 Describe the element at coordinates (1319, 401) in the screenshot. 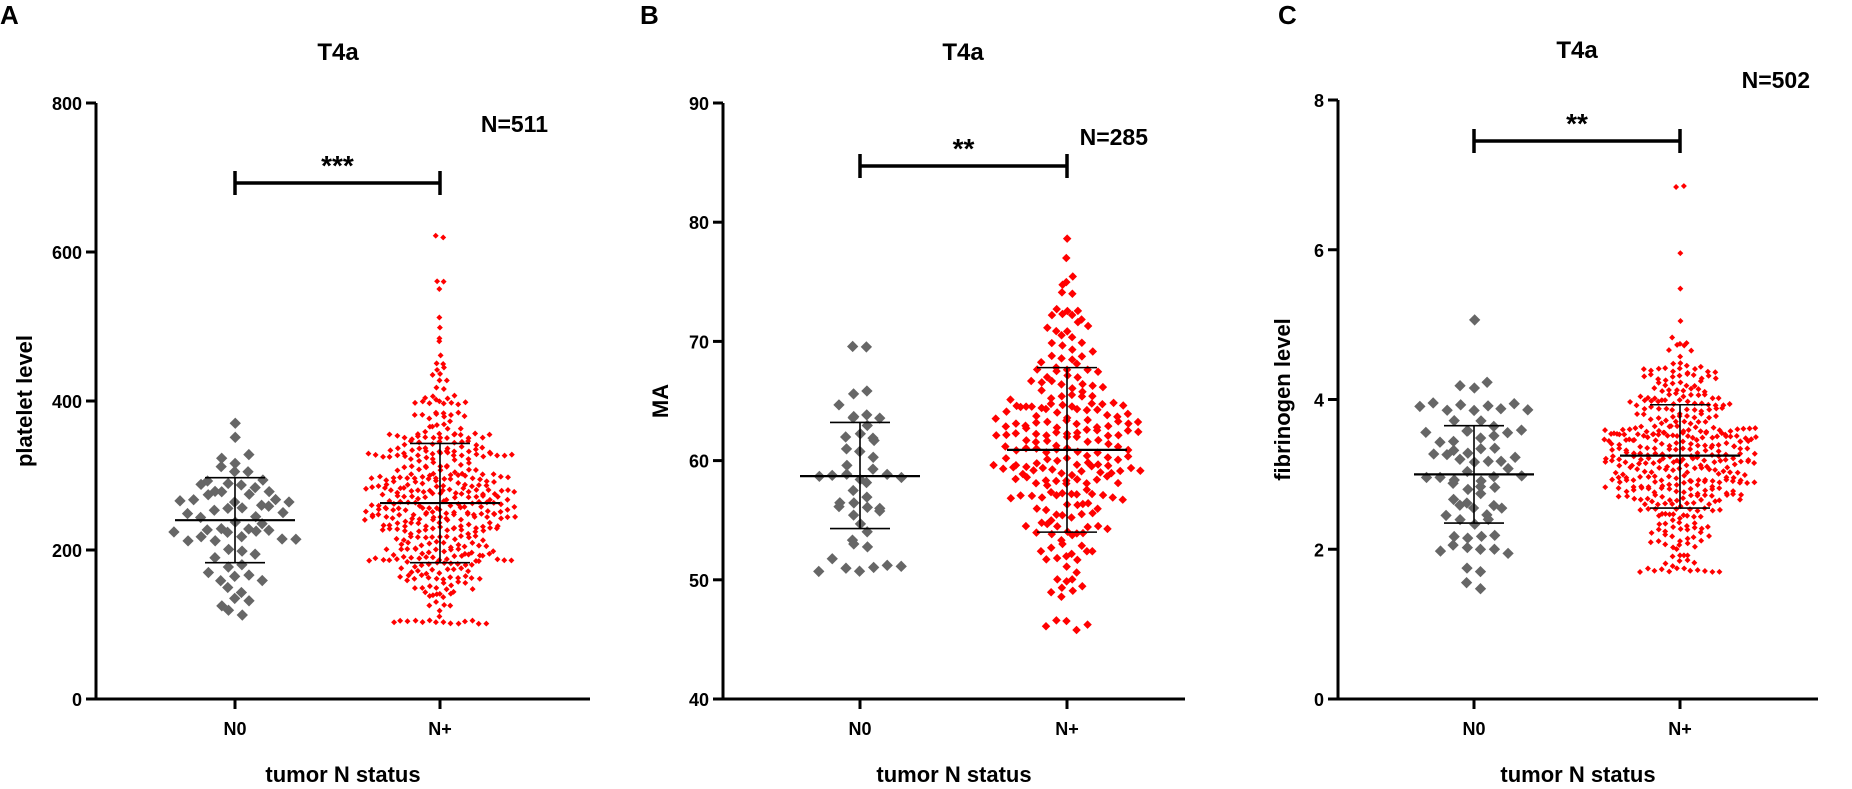

I see `y-tick-label: 4` at that location.